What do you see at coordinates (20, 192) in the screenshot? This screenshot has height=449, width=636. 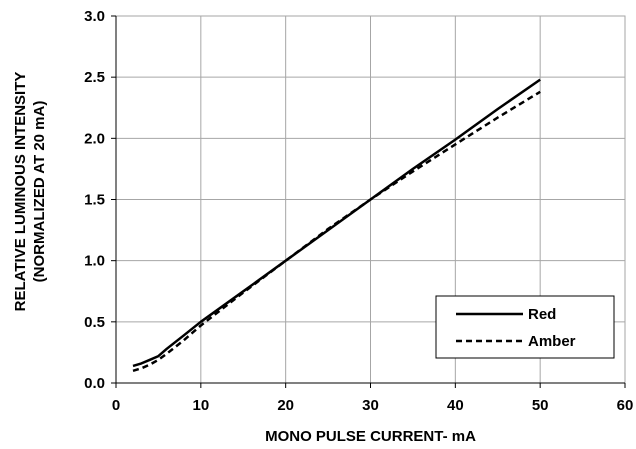 I see `y-axis-title-line-1: RELATIVE LUMINOUS INTENSITY` at bounding box center [20, 192].